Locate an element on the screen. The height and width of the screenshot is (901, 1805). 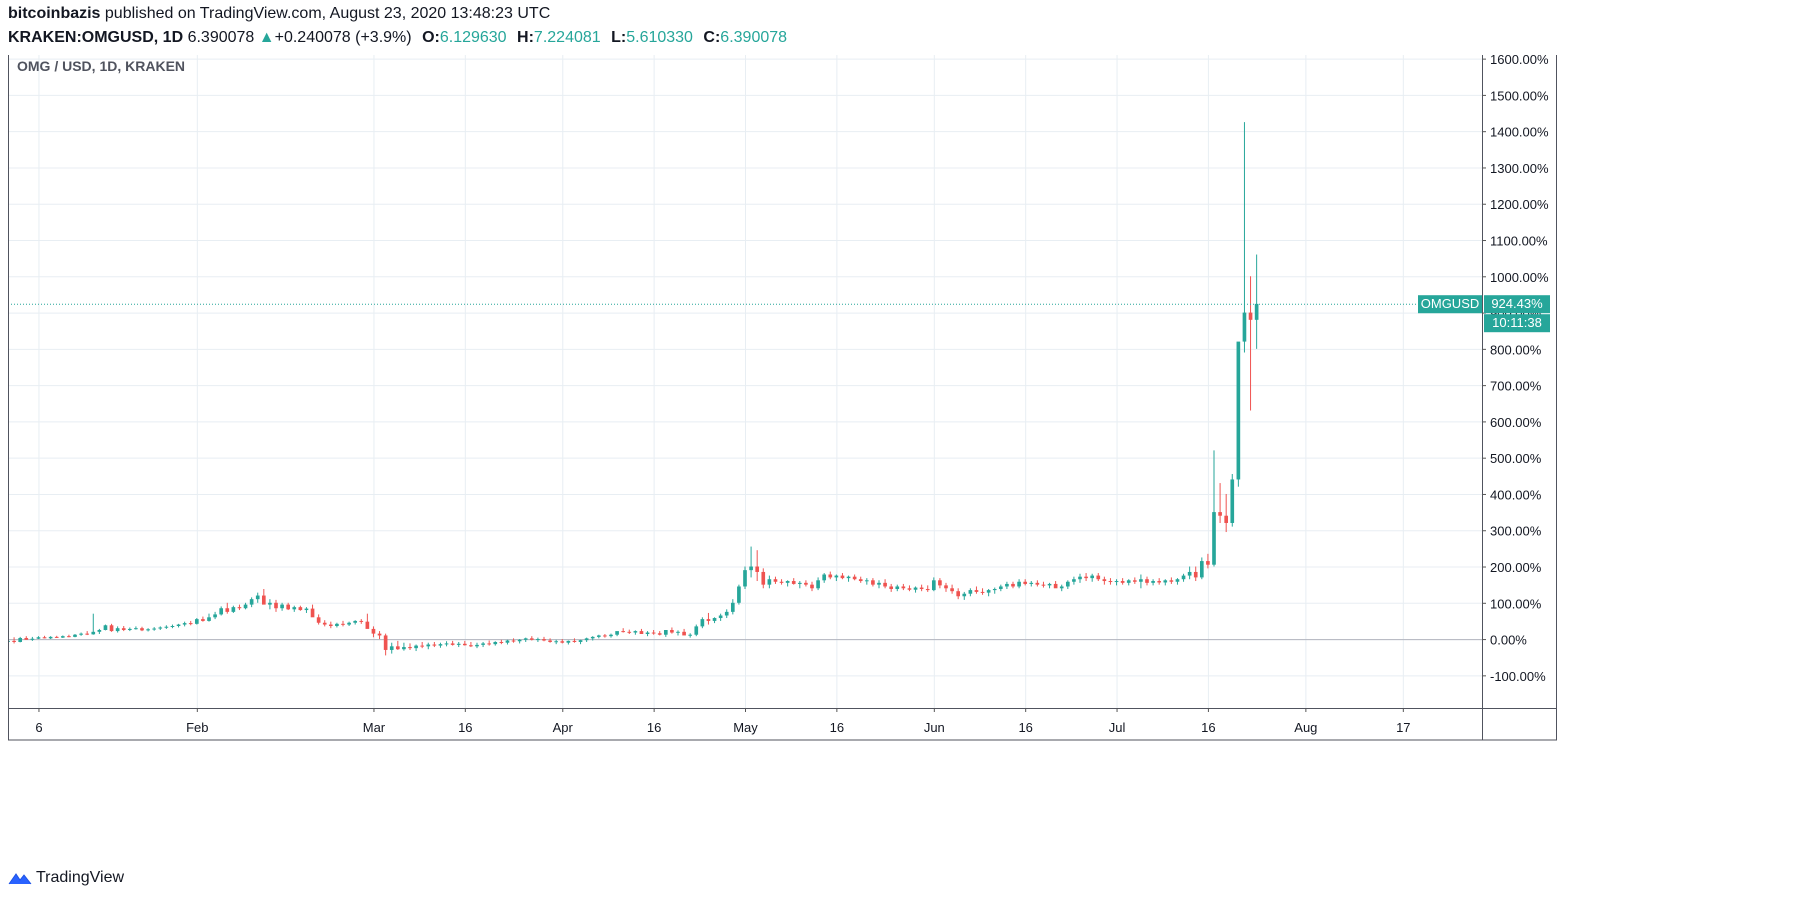
time-tick-label: 16 is located at coordinates (465, 727).